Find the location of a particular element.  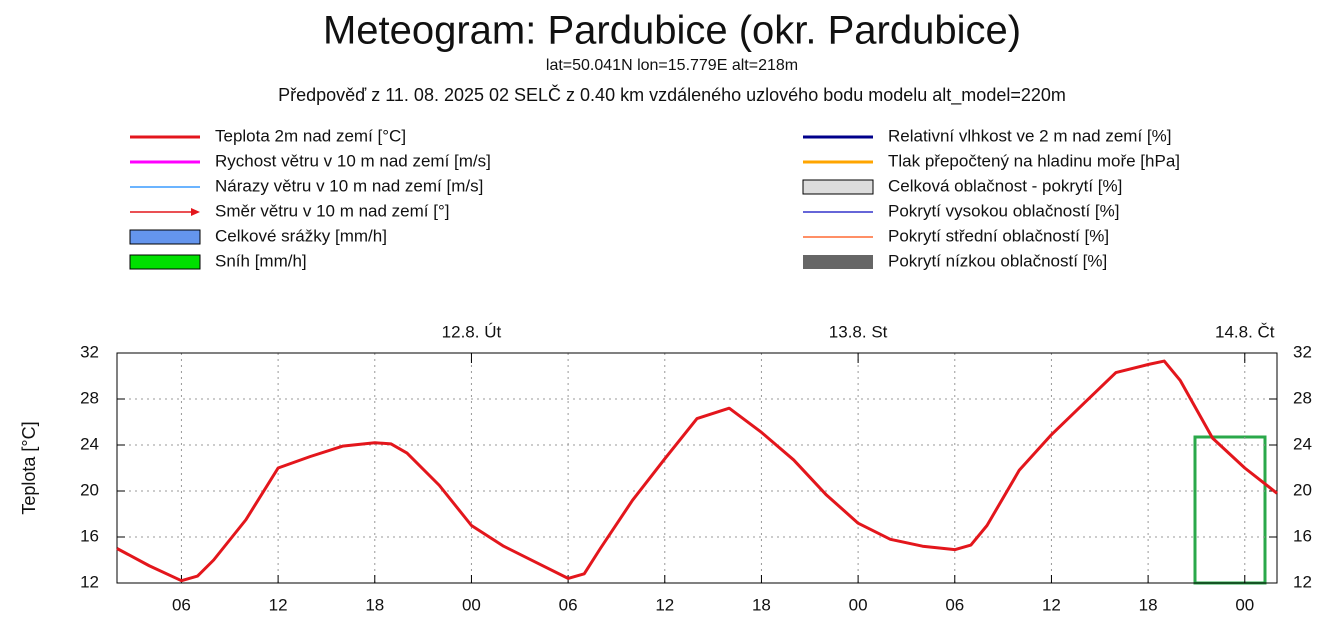

y-tick-label: 12 is located at coordinates (89, 581).